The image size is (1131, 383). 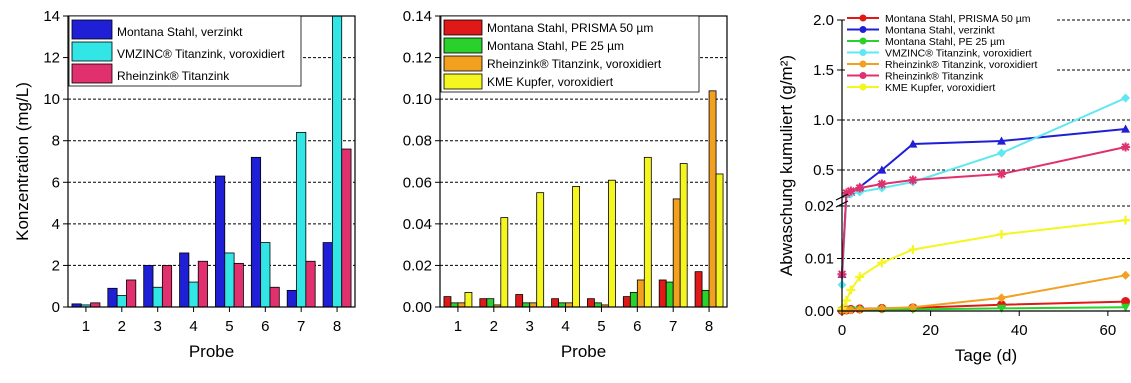 What do you see at coordinates (945, 42) in the screenshot?
I see `legend-label-2-2: Montana Stahl, PE 25 µm` at bounding box center [945, 42].